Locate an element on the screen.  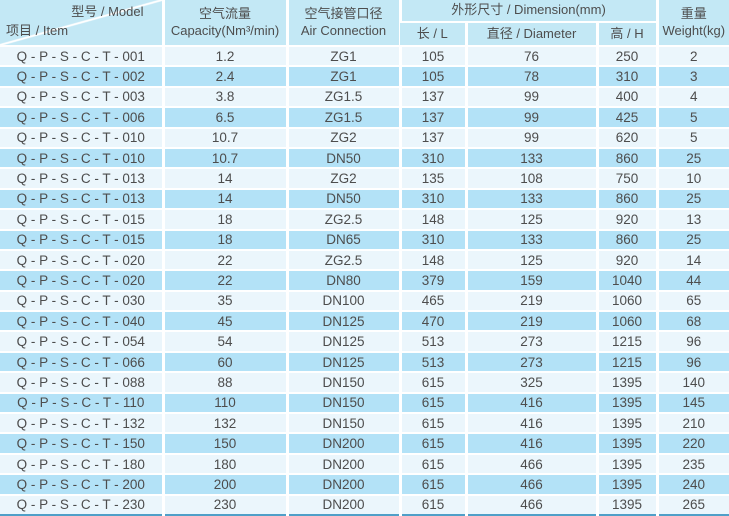
height-cell: 1215 is located at coordinates (626, 341).